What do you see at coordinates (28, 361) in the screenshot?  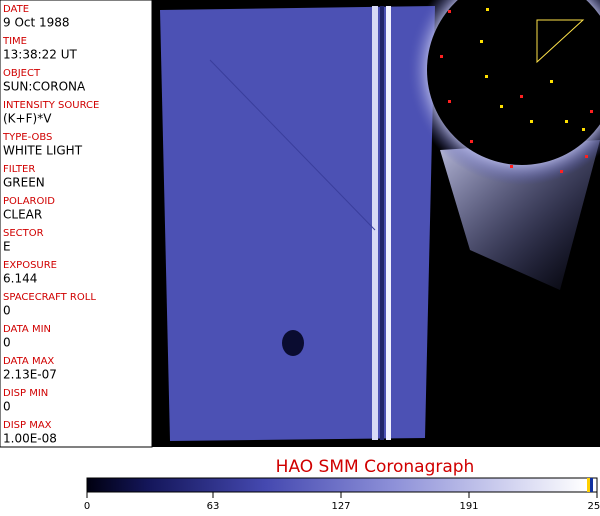 I see `field-label: DATA MAX` at bounding box center [28, 361].